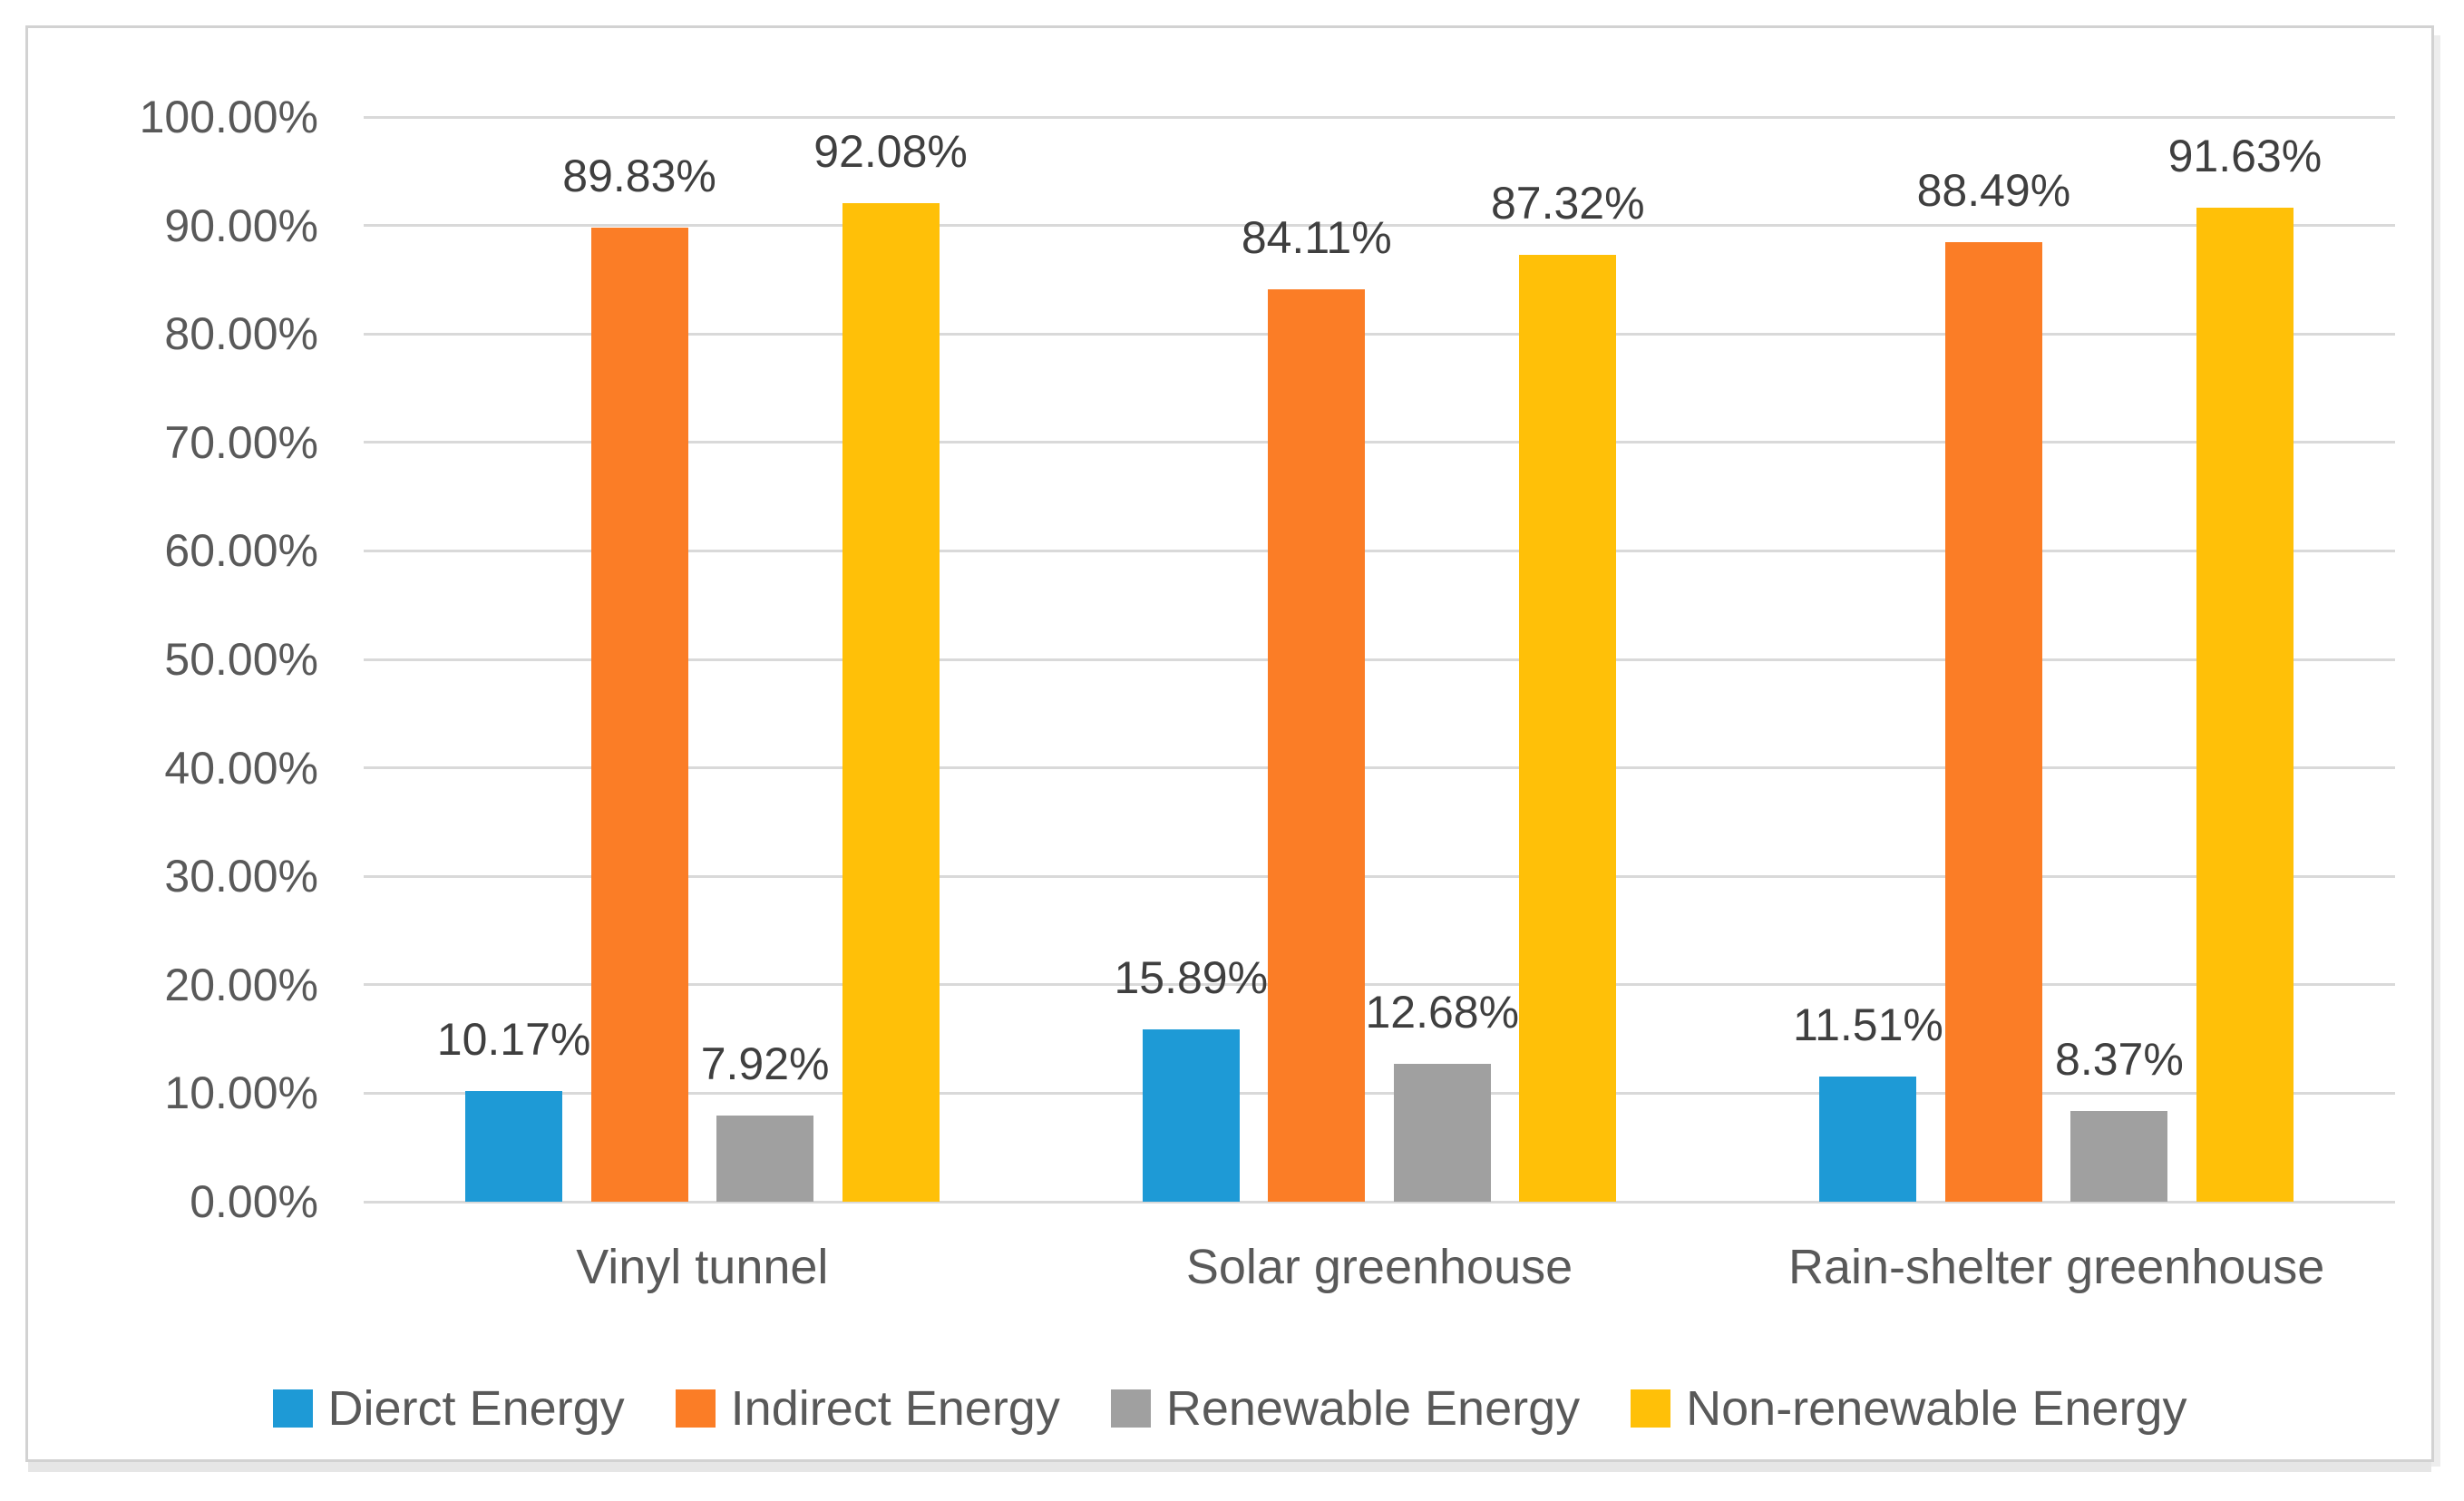  I want to click on legend-item-indirect-energy: Indirect Energy, so click(867, 1408).